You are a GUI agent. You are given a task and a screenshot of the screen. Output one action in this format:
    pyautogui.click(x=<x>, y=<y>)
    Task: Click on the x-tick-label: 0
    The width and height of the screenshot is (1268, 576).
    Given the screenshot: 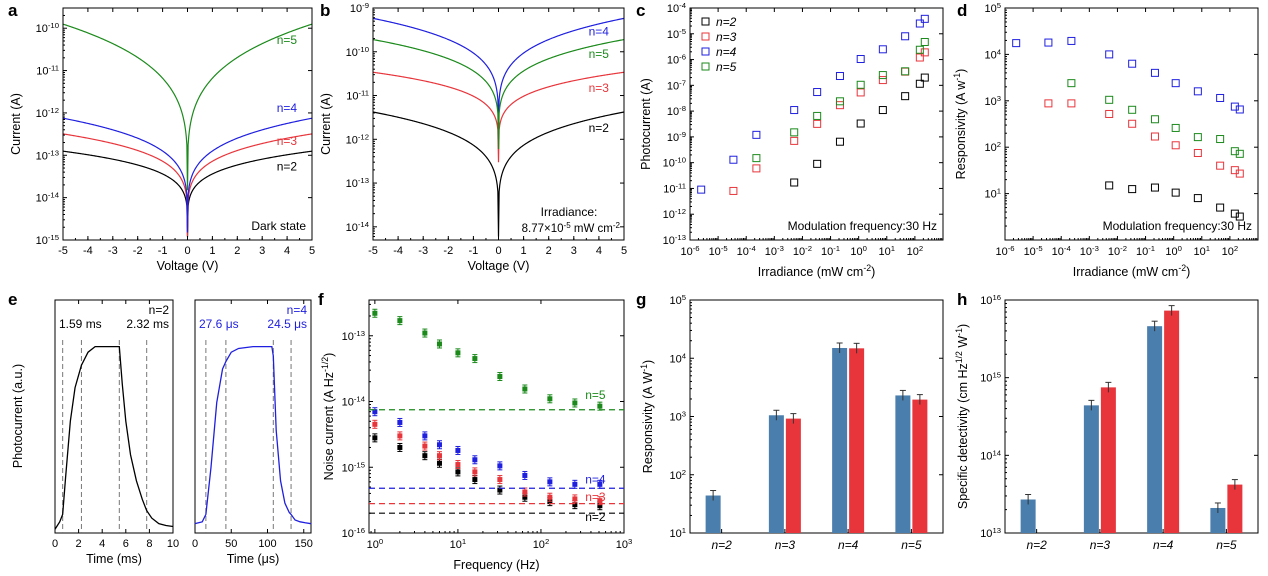 What is the action you would take?
    pyautogui.click(x=498, y=251)
    